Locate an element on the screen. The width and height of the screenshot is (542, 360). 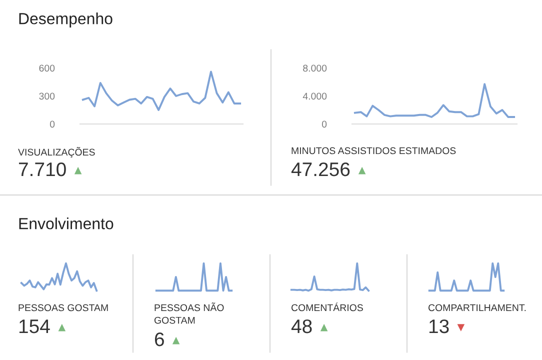
x-axis-title: PESSOAS NÃO GOSTAM is located at coordinates (189, 313).